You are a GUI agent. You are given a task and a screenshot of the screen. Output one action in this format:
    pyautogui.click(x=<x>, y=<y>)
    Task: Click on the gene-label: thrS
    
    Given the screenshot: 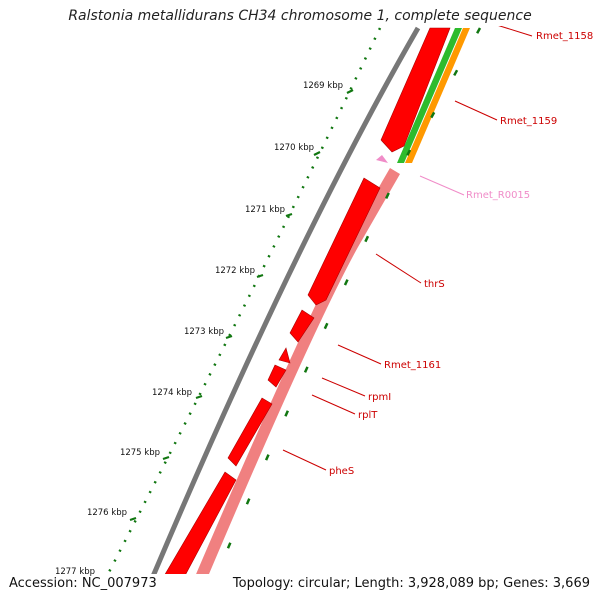 What is the action you would take?
    pyautogui.click(x=434, y=284)
    